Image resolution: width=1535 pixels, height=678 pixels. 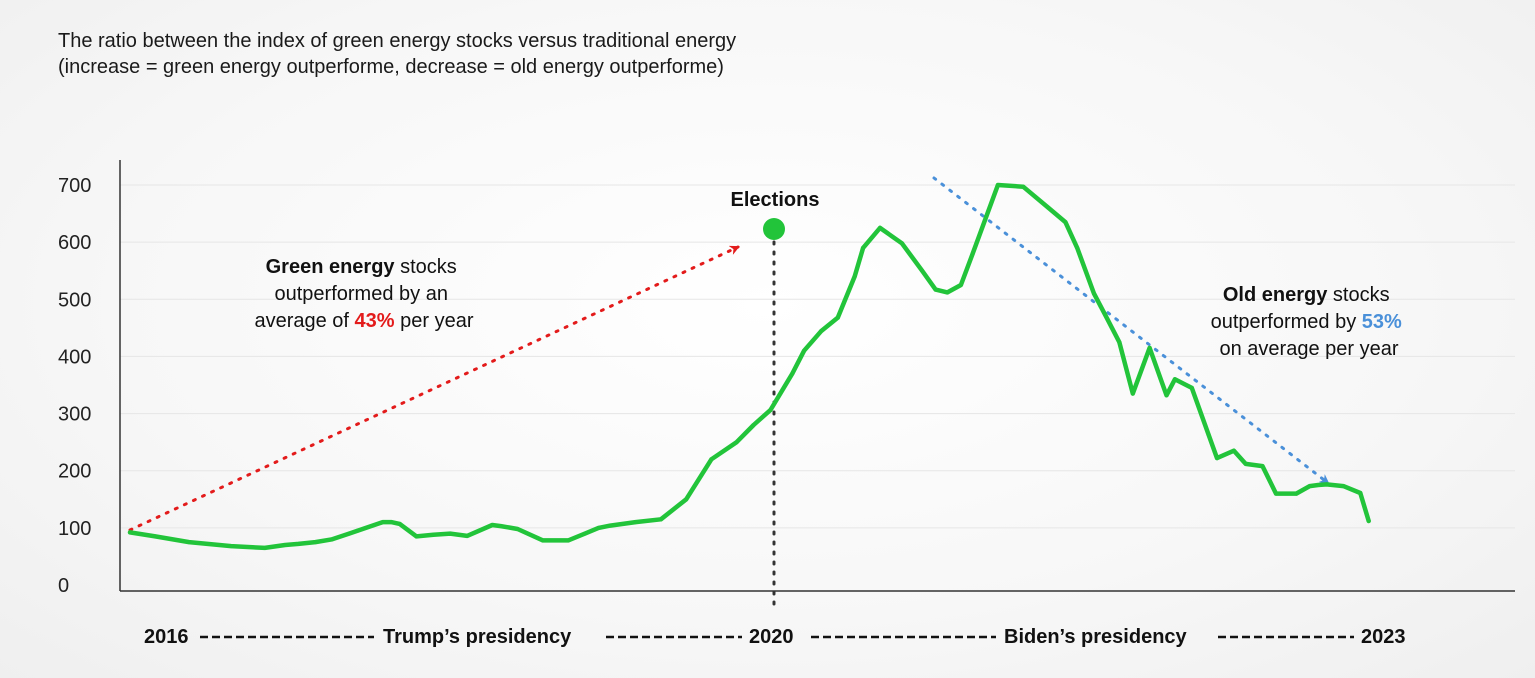 What do you see at coordinates (74, 472) in the screenshot?
I see `y-tick-label: 200` at bounding box center [74, 472].